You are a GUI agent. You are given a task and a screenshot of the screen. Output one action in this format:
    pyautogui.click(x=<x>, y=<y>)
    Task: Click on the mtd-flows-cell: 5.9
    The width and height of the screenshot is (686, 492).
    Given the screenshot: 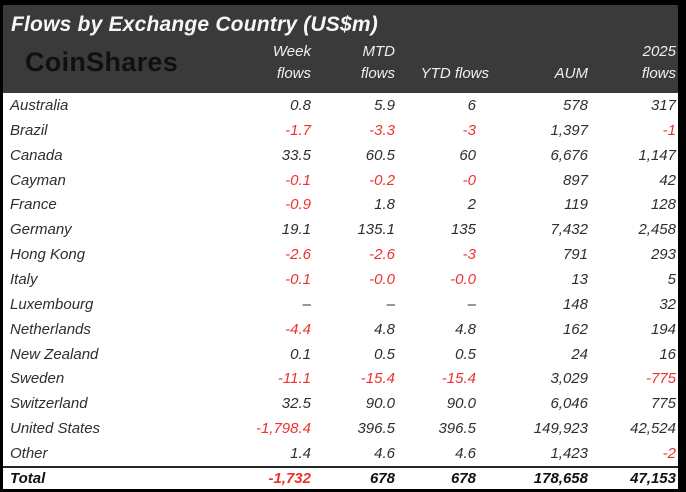 What is the action you would take?
    pyautogui.click(x=384, y=105)
    